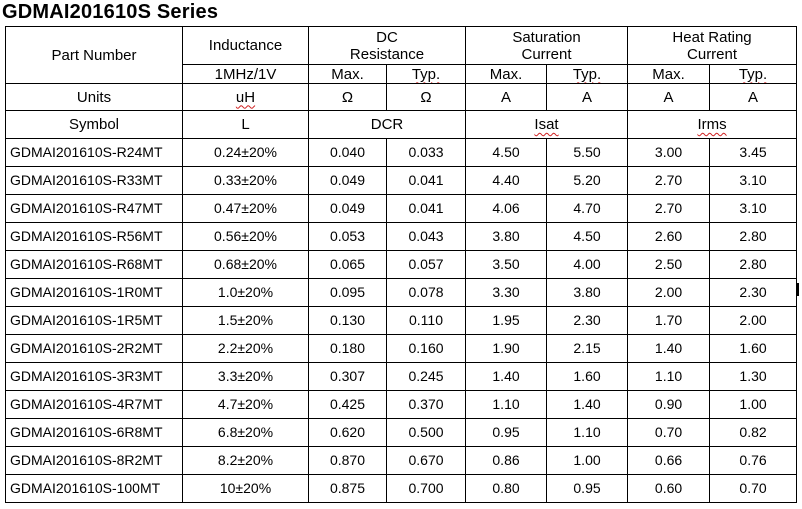 The image size is (802, 509). Describe the element at coordinates (245, 320) in the screenshot. I see `inductance-cell: 1.5±20%` at that location.